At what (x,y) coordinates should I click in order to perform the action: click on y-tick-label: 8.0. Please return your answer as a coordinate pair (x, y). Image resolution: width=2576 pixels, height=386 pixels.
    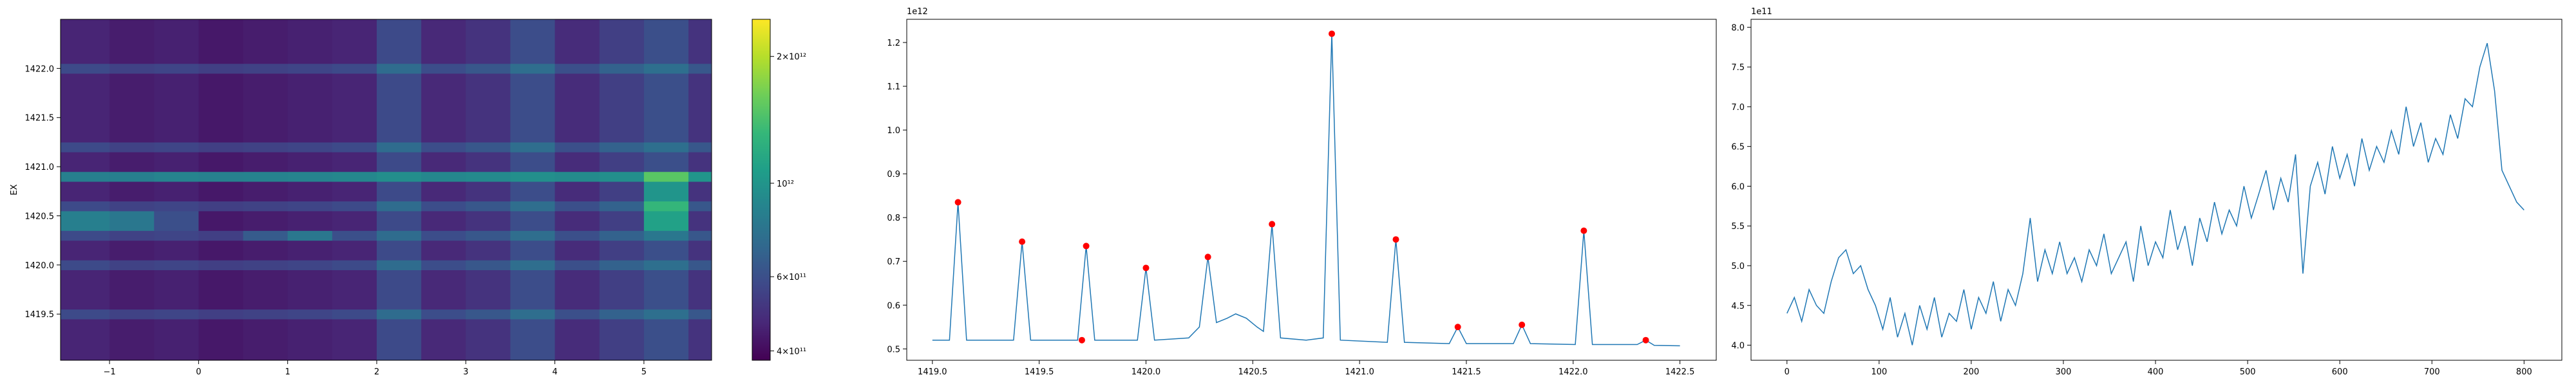
    Looking at the image, I should click on (1738, 28).